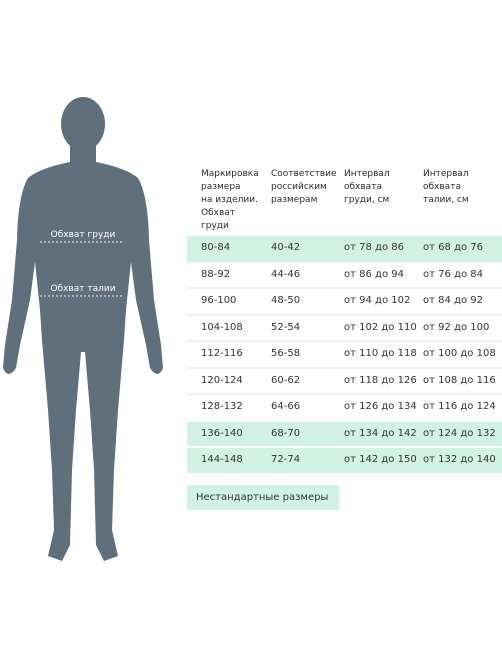 The image size is (502, 669). I want to click on table-cell: 80-84, so click(216, 247).